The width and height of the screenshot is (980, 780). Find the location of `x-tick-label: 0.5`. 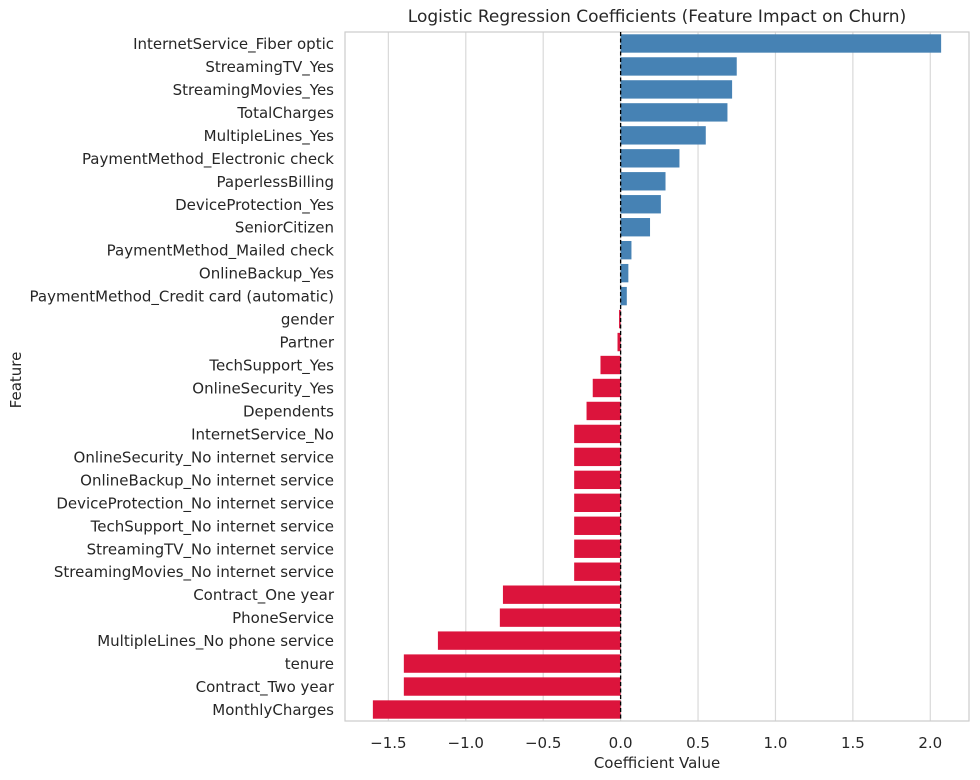

x-tick-label: 0.5 is located at coordinates (698, 743).